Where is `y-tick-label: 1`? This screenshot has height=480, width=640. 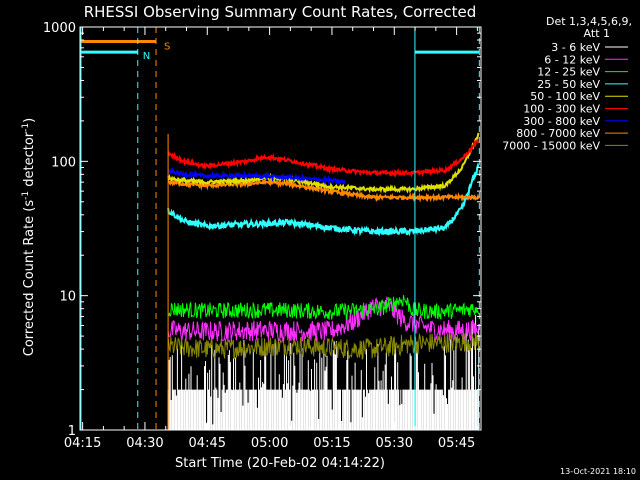 y-tick-label: 1 is located at coordinates (72, 431).